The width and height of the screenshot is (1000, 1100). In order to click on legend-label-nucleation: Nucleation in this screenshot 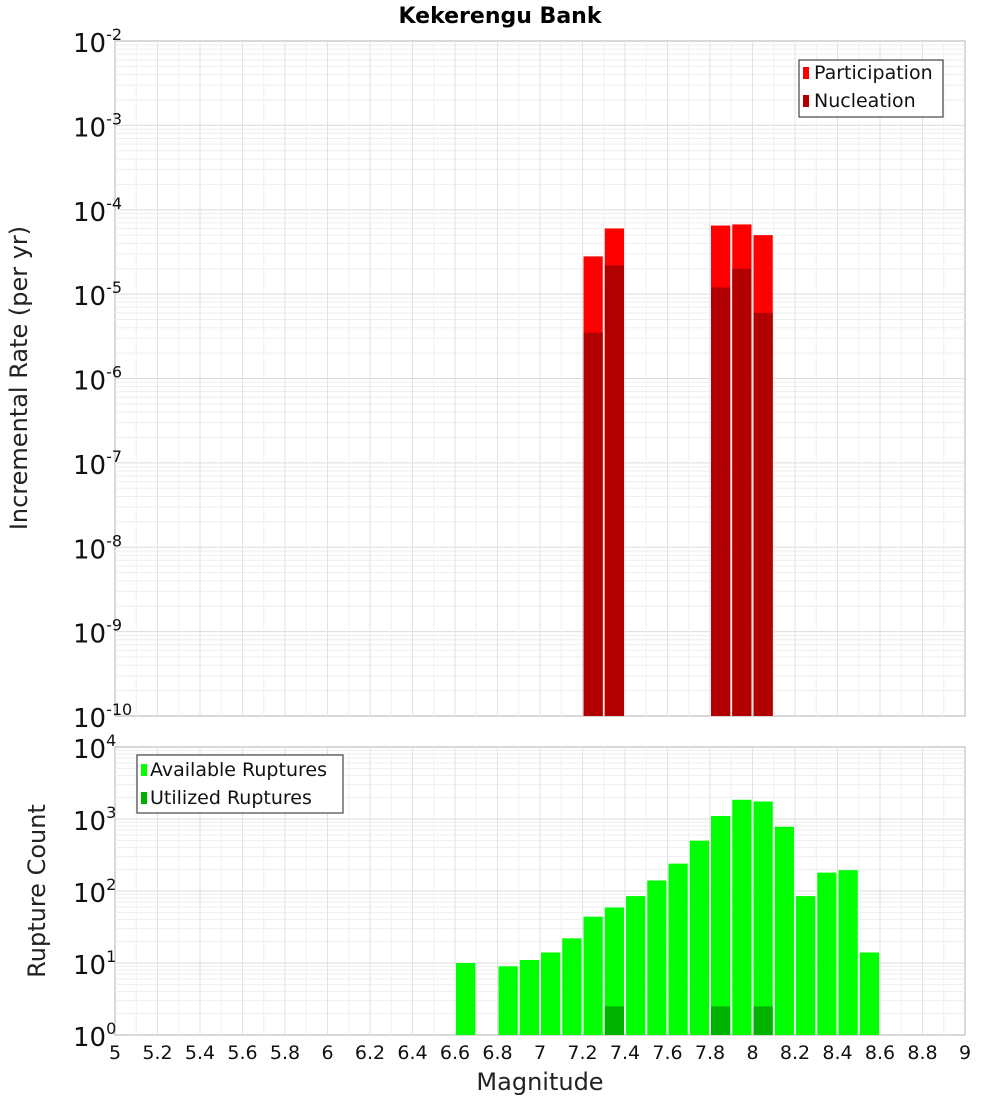, I will do `click(865, 101)`.